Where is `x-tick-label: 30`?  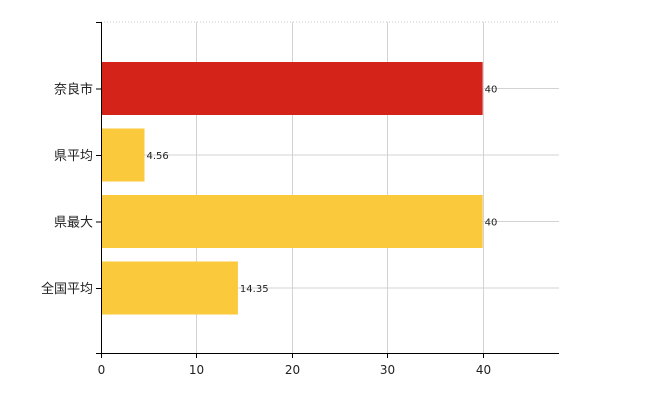 x-tick-label: 30 is located at coordinates (387, 370).